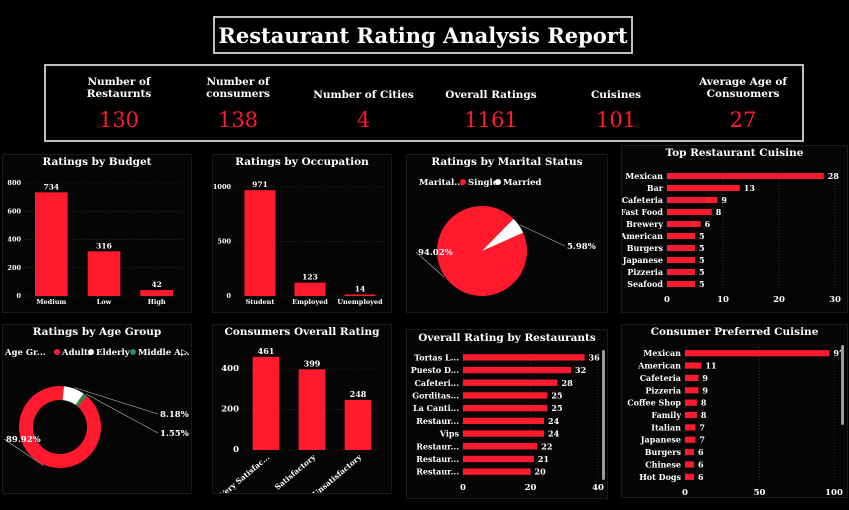  I want to click on bar-coffee-shop, so click(691, 402).